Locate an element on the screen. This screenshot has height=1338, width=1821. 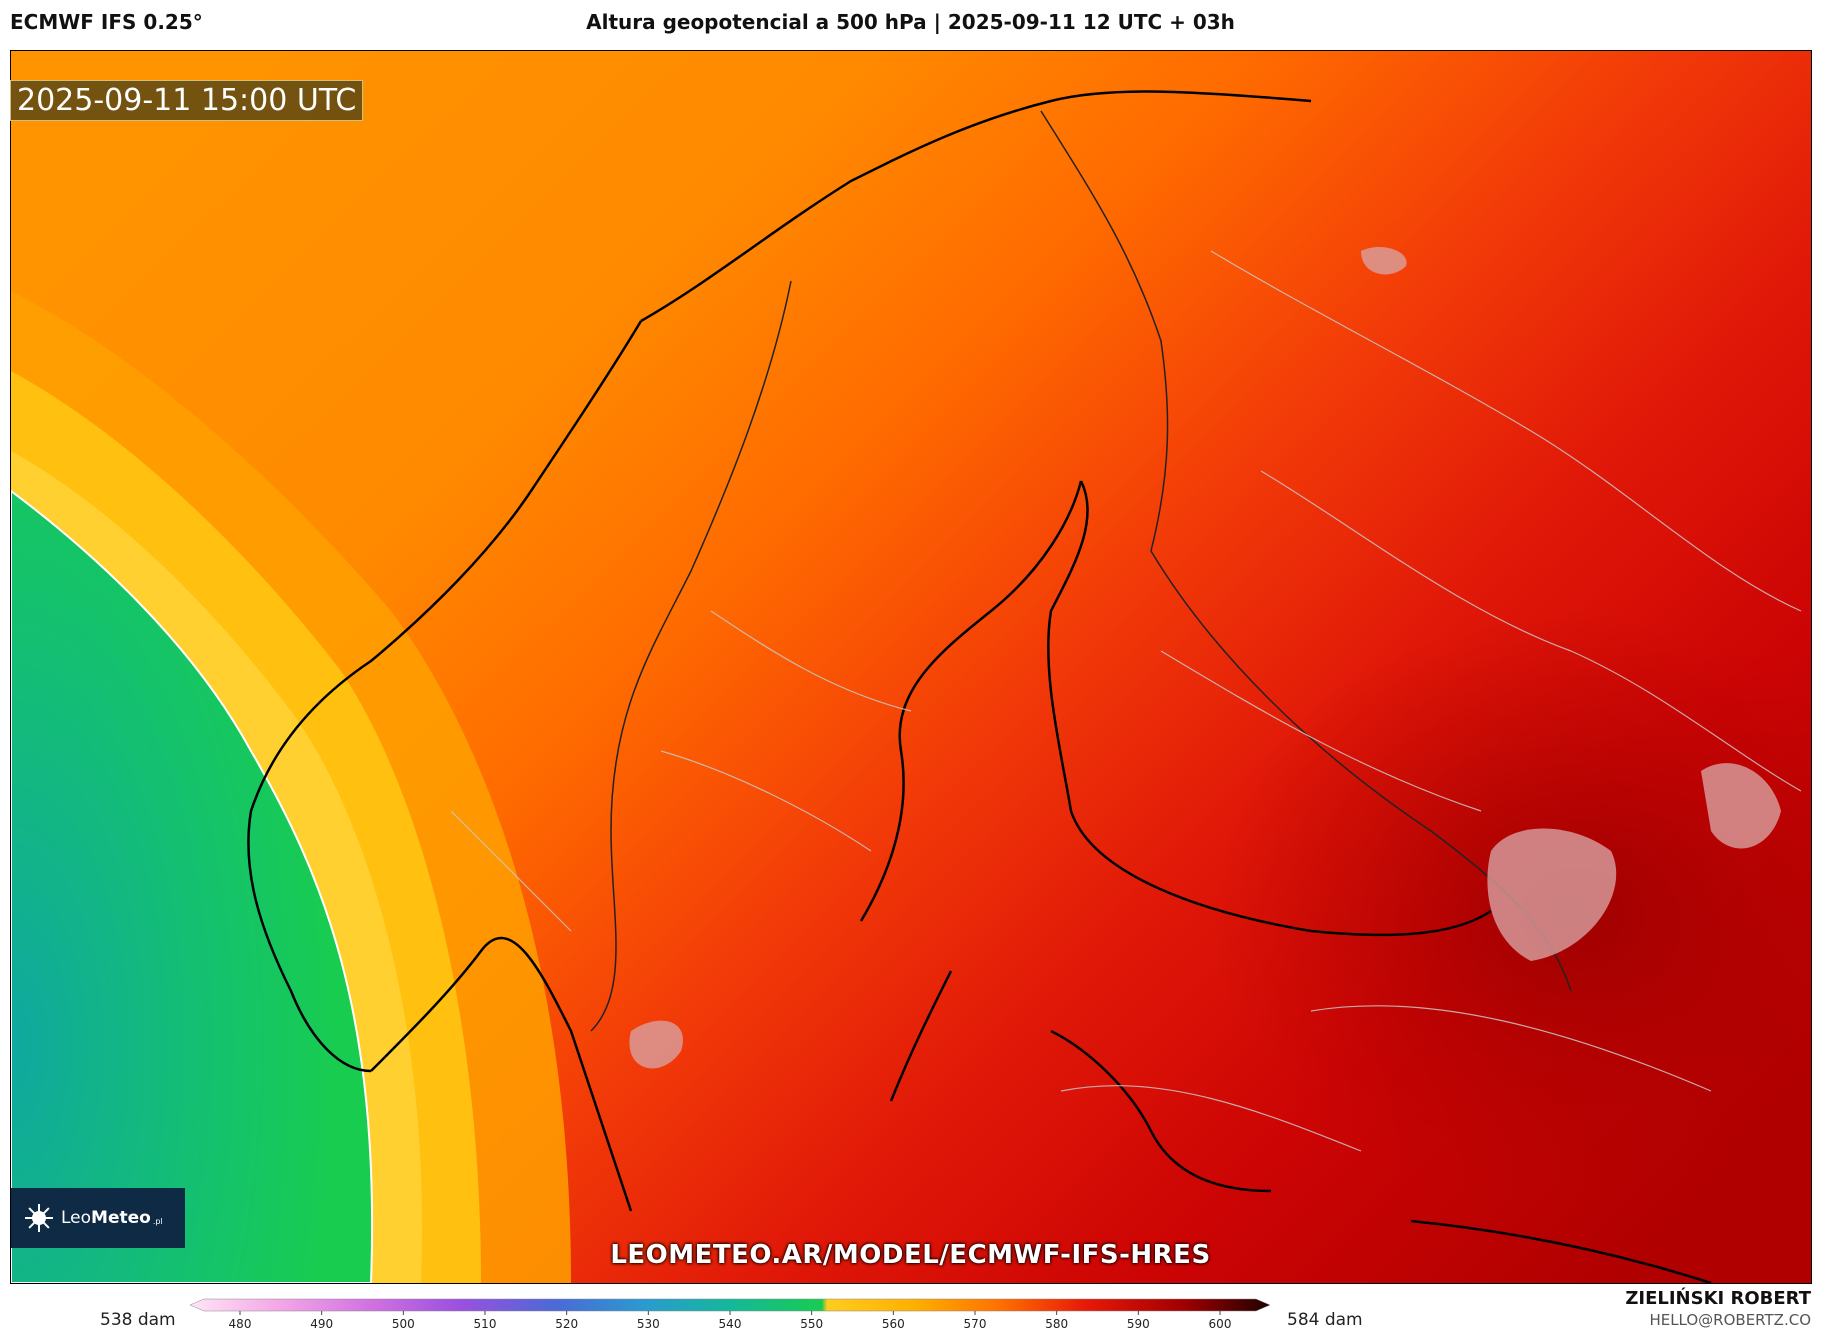
sun-icon is located at coordinates (39, 1218).